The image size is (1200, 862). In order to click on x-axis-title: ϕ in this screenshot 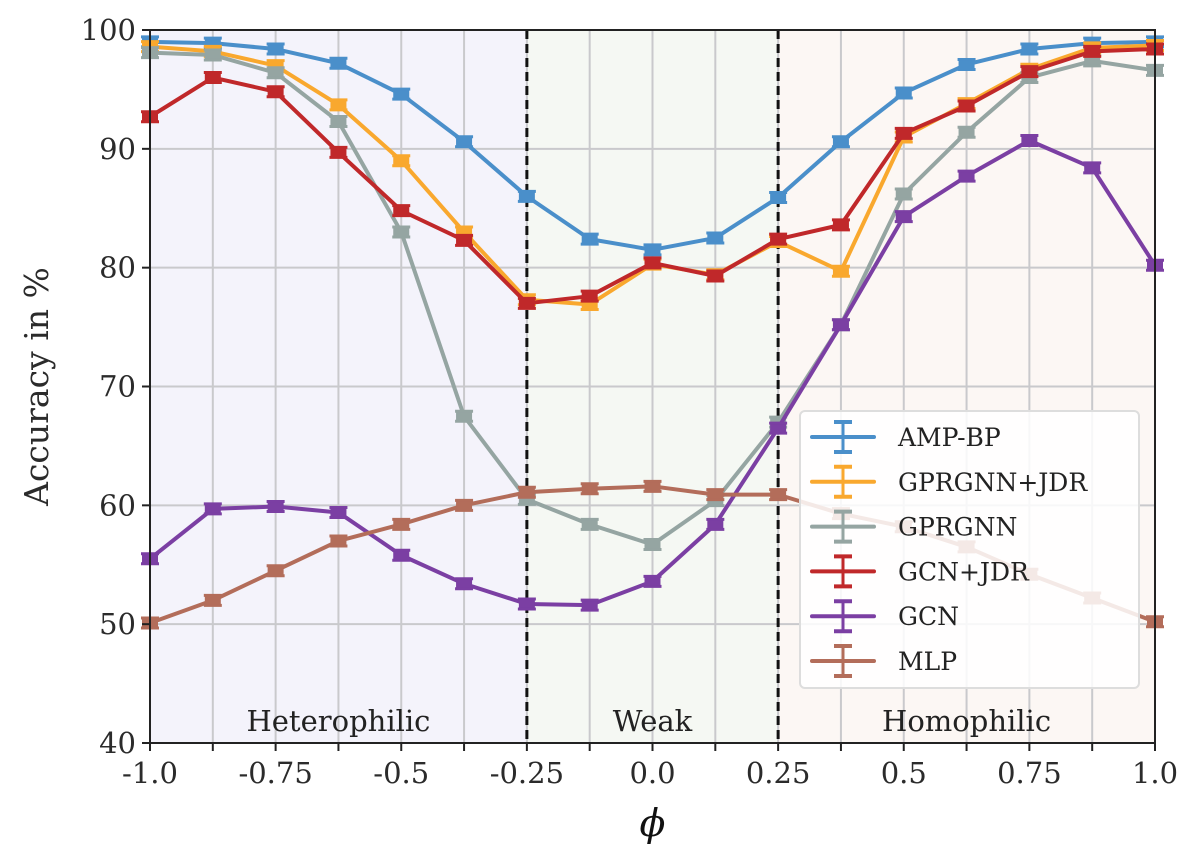, I will do `click(653, 823)`.